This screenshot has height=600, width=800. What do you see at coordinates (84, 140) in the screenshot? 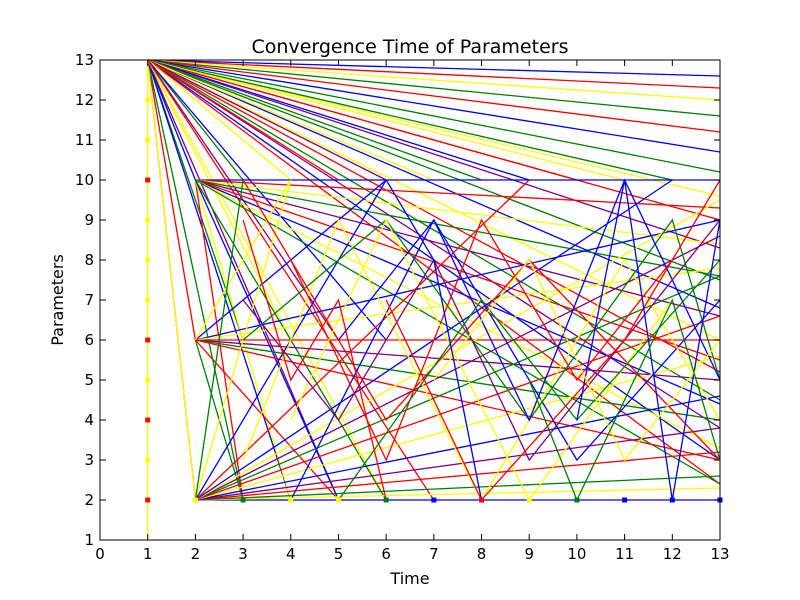
I see `y-tick-label-10: 11` at bounding box center [84, 140].